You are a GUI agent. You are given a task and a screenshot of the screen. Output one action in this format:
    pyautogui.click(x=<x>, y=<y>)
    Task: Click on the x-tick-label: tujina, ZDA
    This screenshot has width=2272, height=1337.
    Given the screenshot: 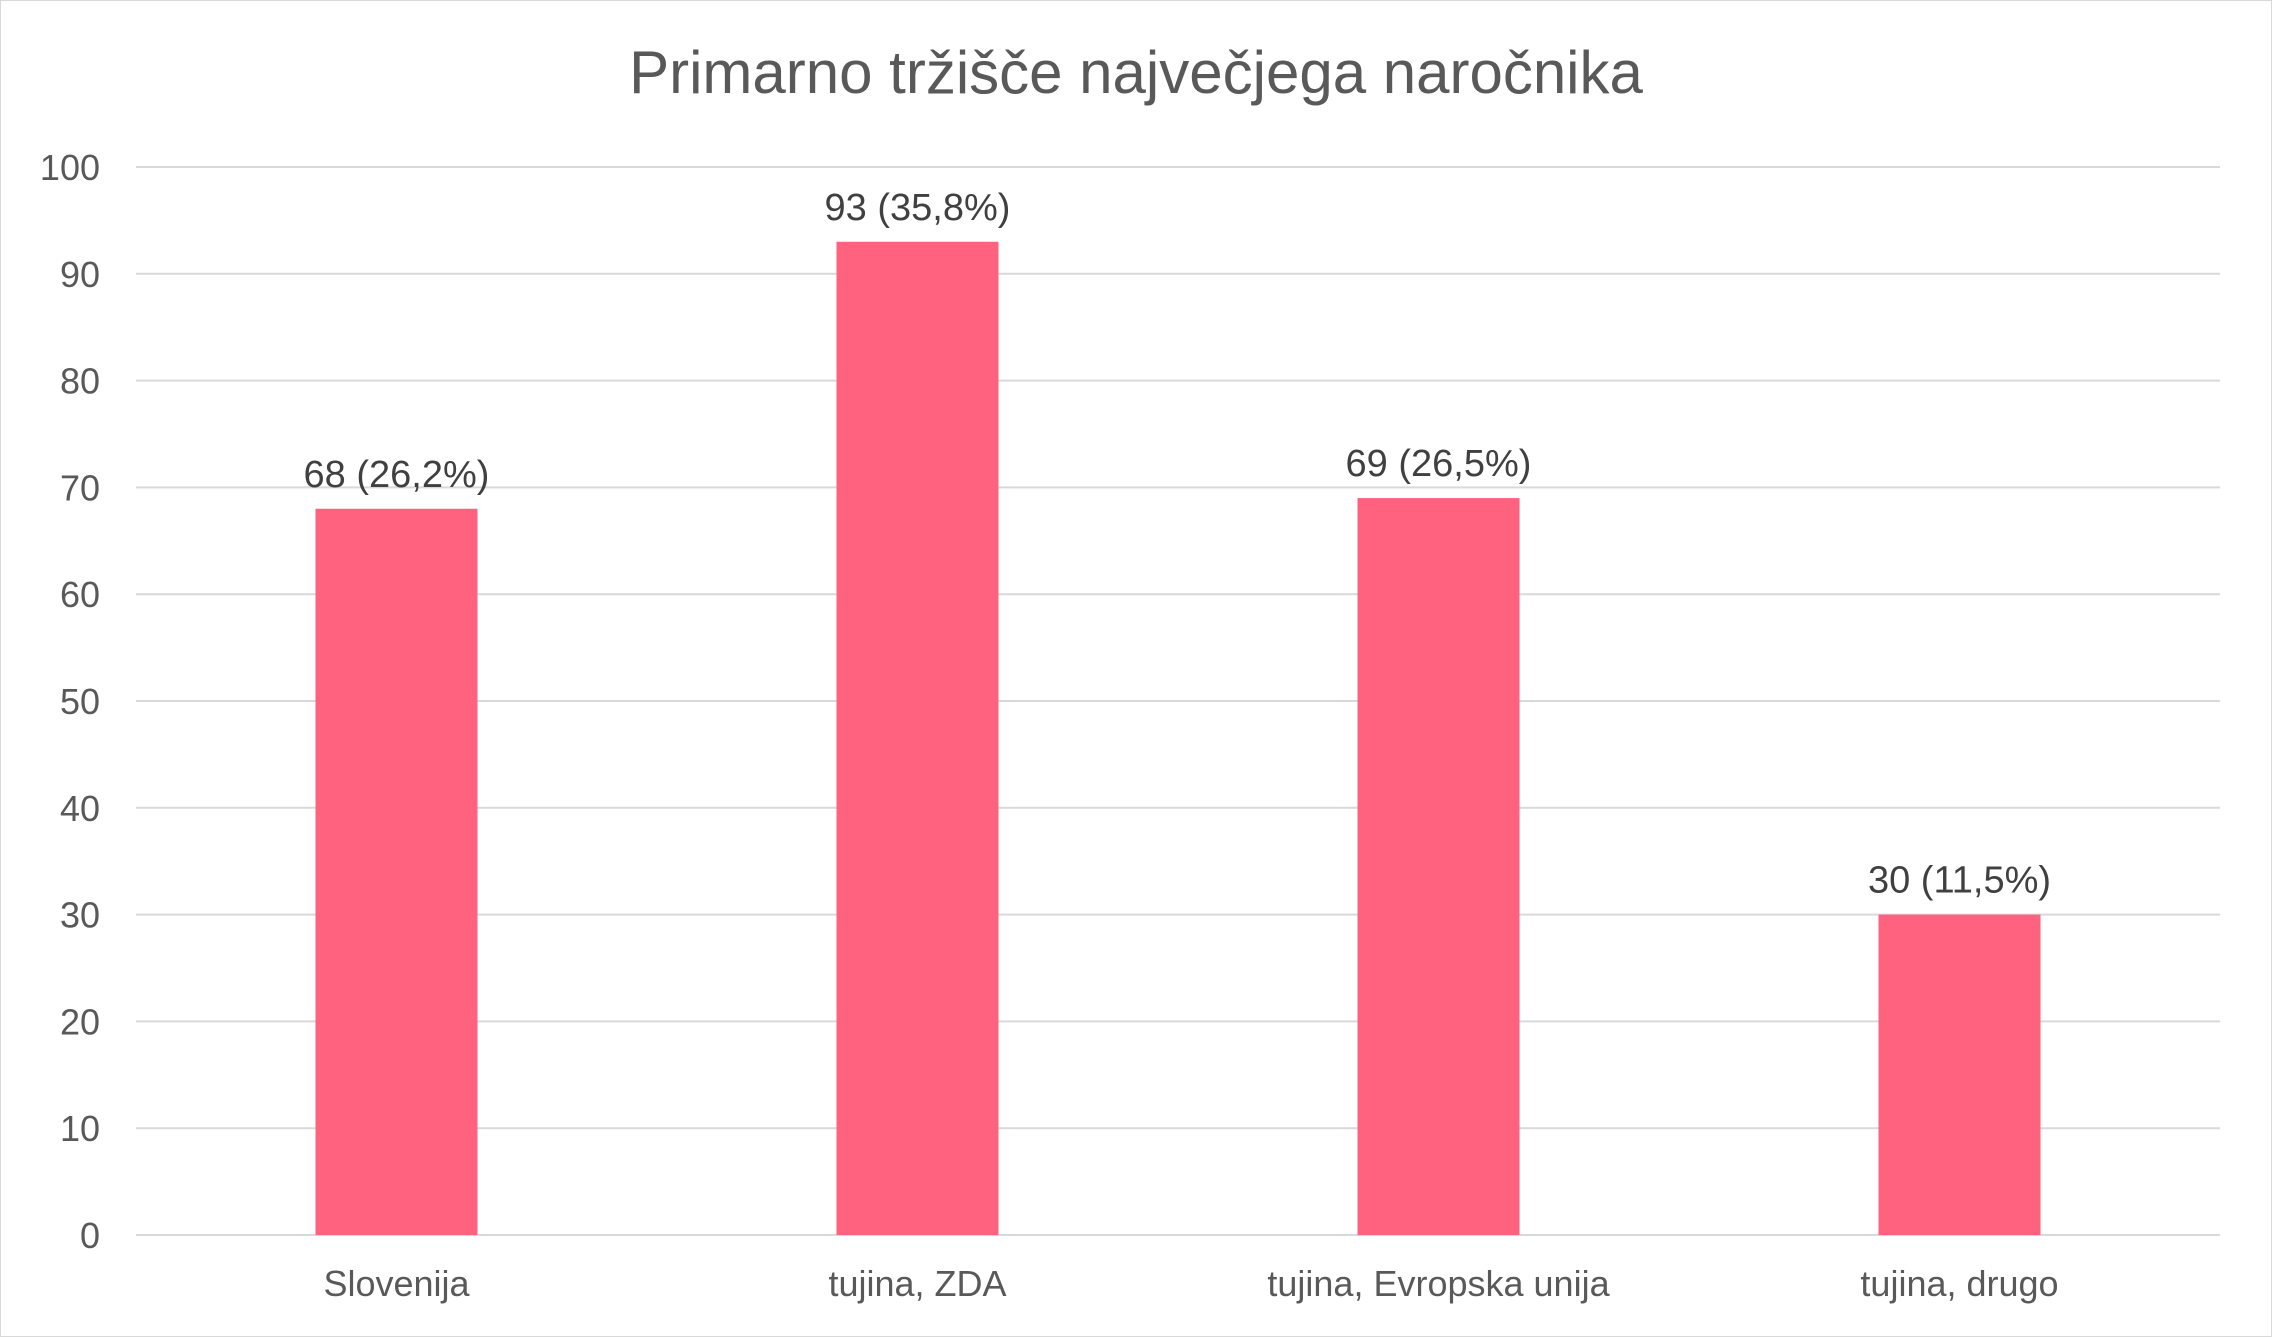 What is the action you would take?
    pyautogui.click(x=917, y=1283)
    